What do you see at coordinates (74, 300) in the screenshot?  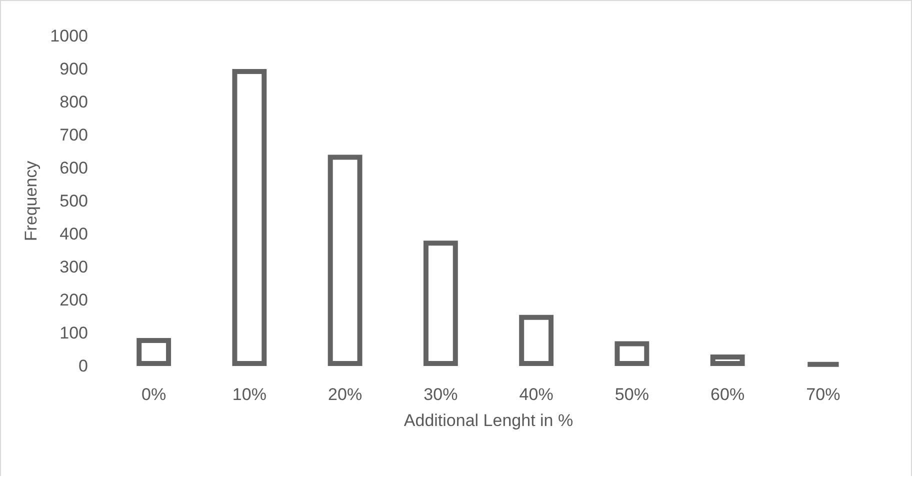 I see `y-tick-label: 200` at bounding box center [74, 300].